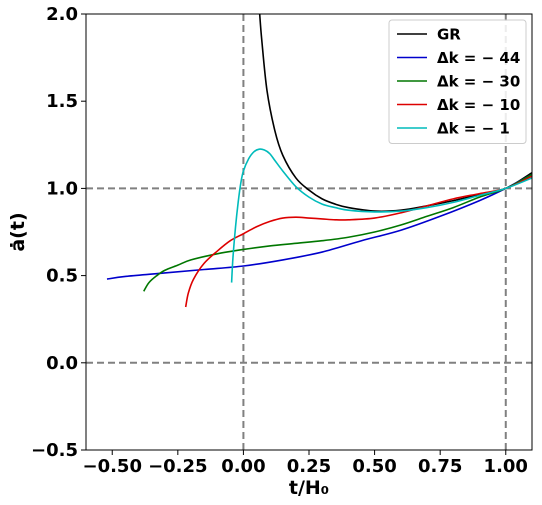 Image resolution: width=542 pixels, height=505 pixels. What do you see at coordinates (62, 188) in the screenshot?
I see `y-tick-label: 1.0` at bounding box center [62, 188].